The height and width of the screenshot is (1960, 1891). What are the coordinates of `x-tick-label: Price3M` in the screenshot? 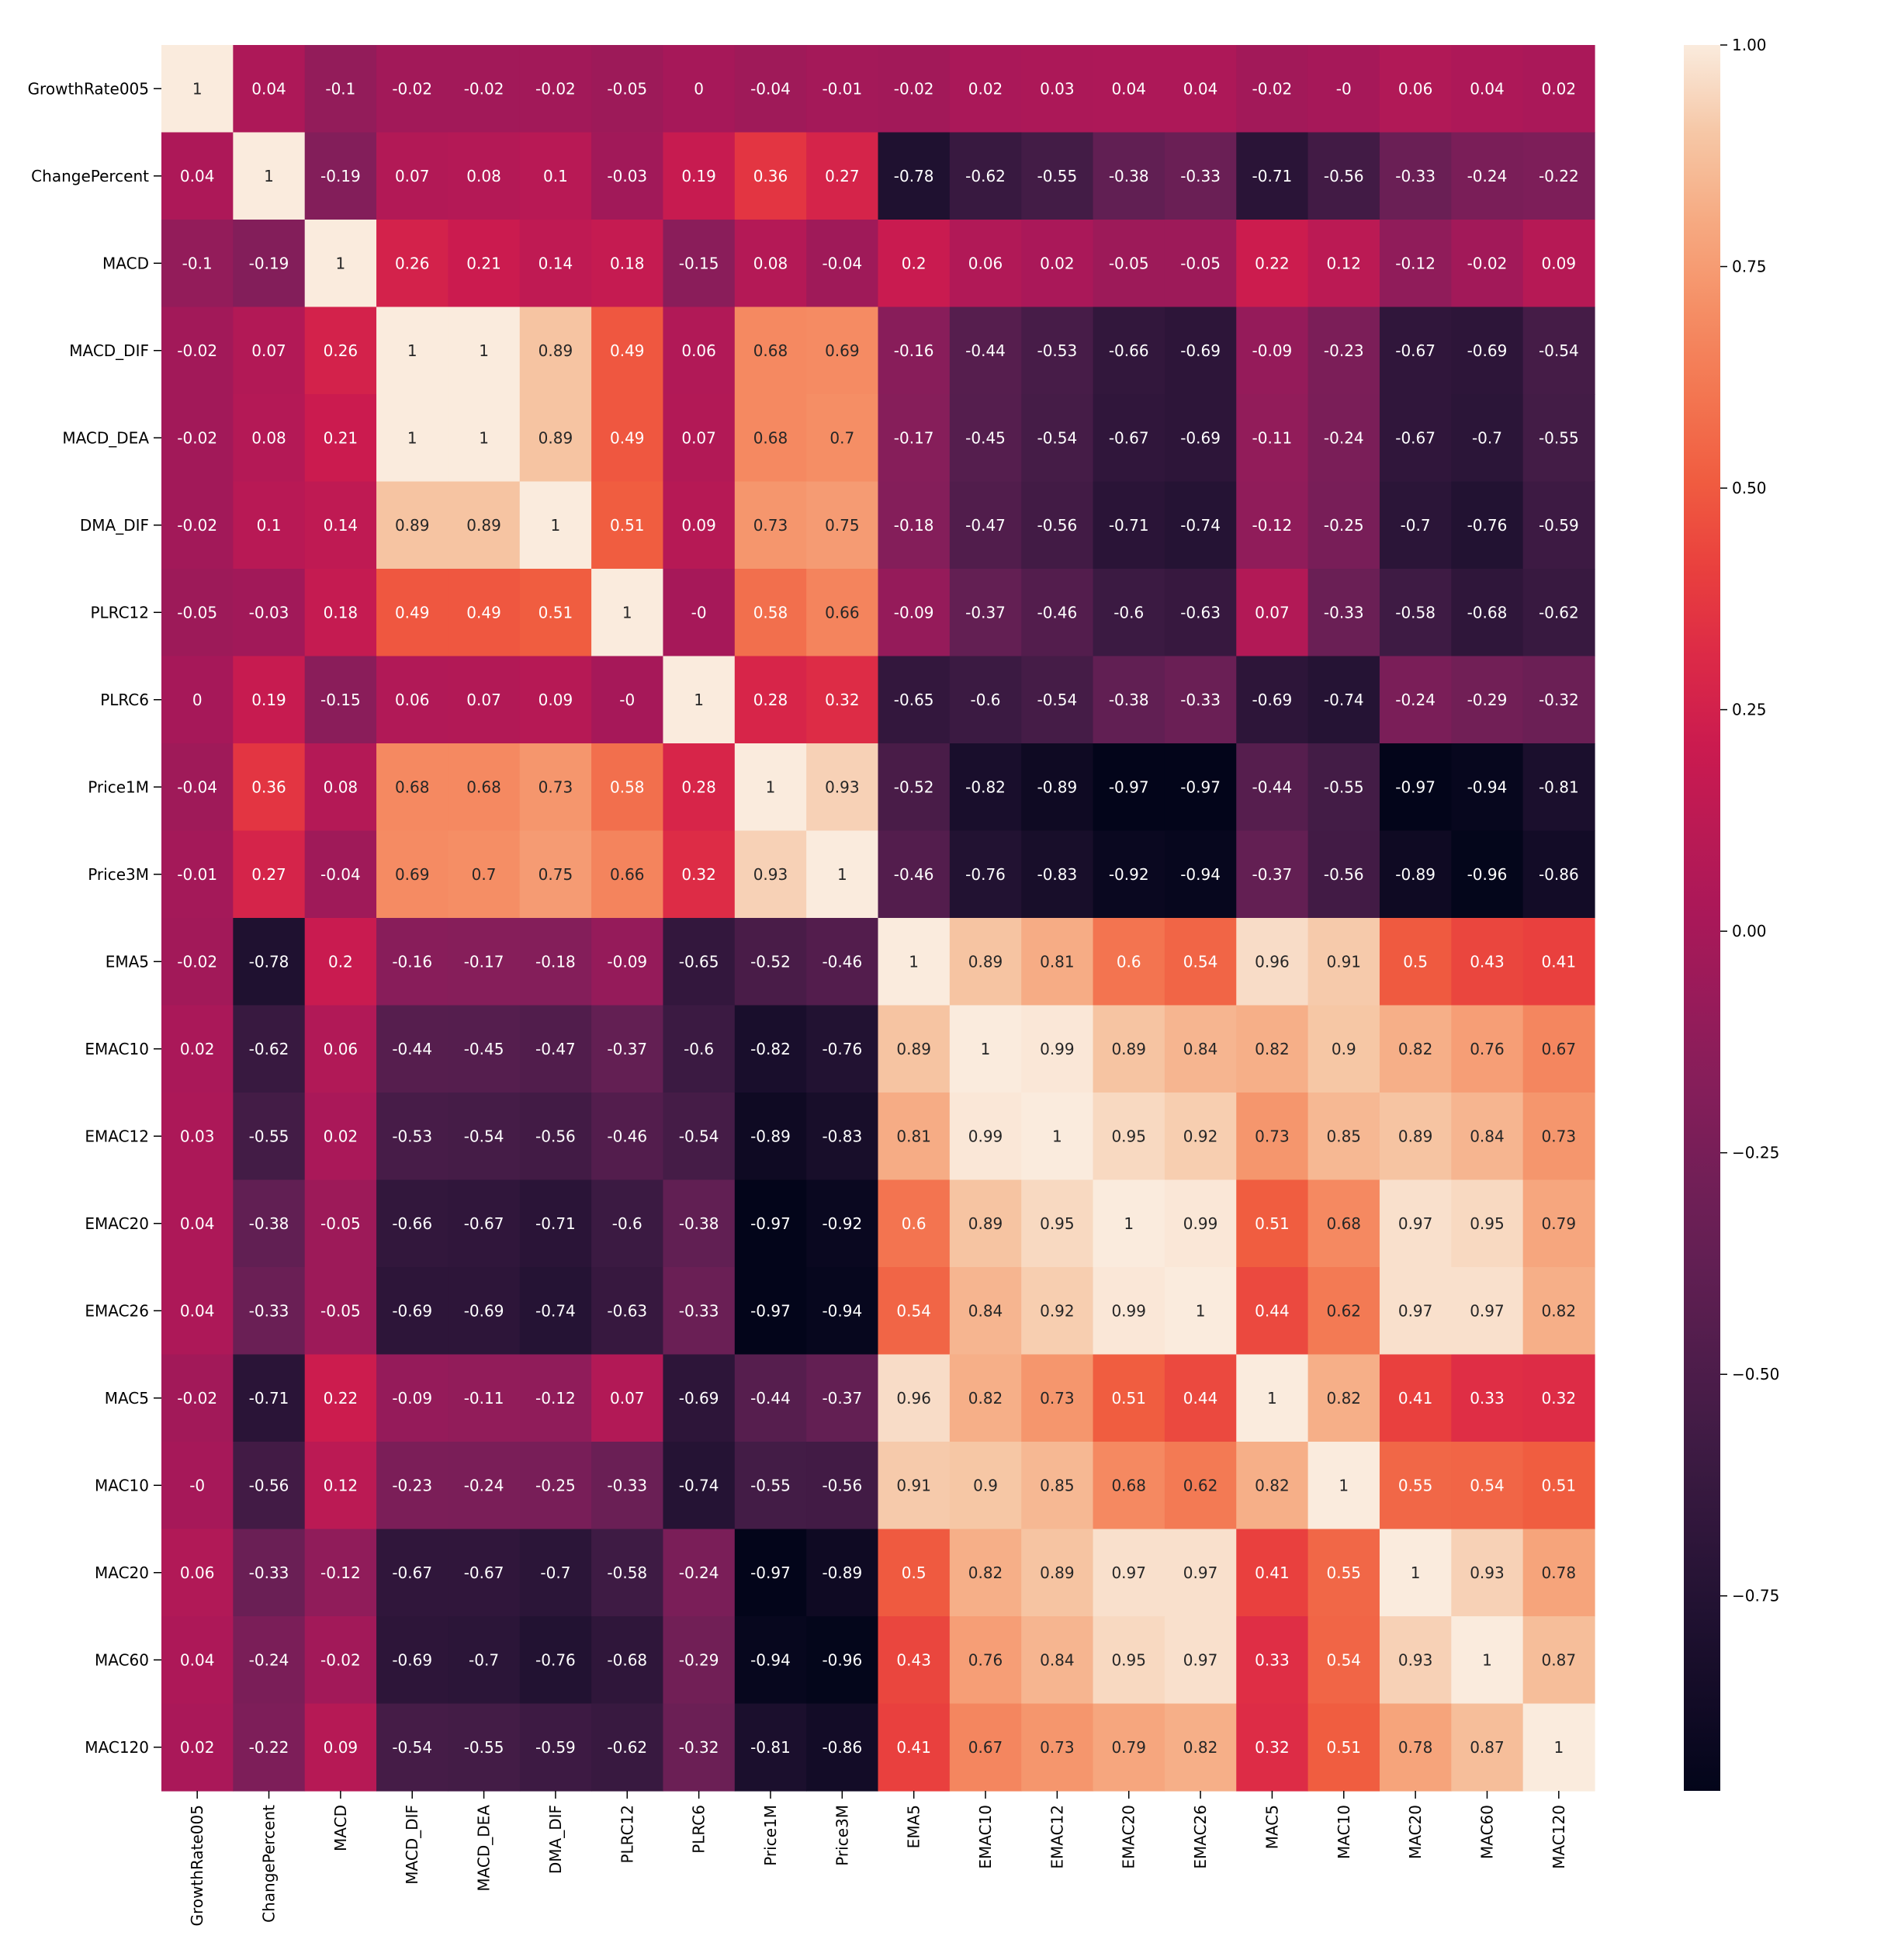 It's located at (842, 1835).